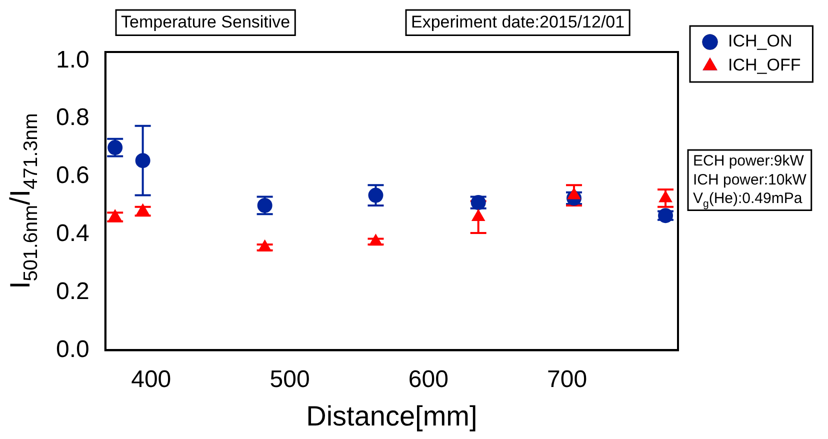  Describe the element at coordinates (23, 201) in the screenshot. I see `y-axis-title: I501.6nm/I471.3nm` at that location.